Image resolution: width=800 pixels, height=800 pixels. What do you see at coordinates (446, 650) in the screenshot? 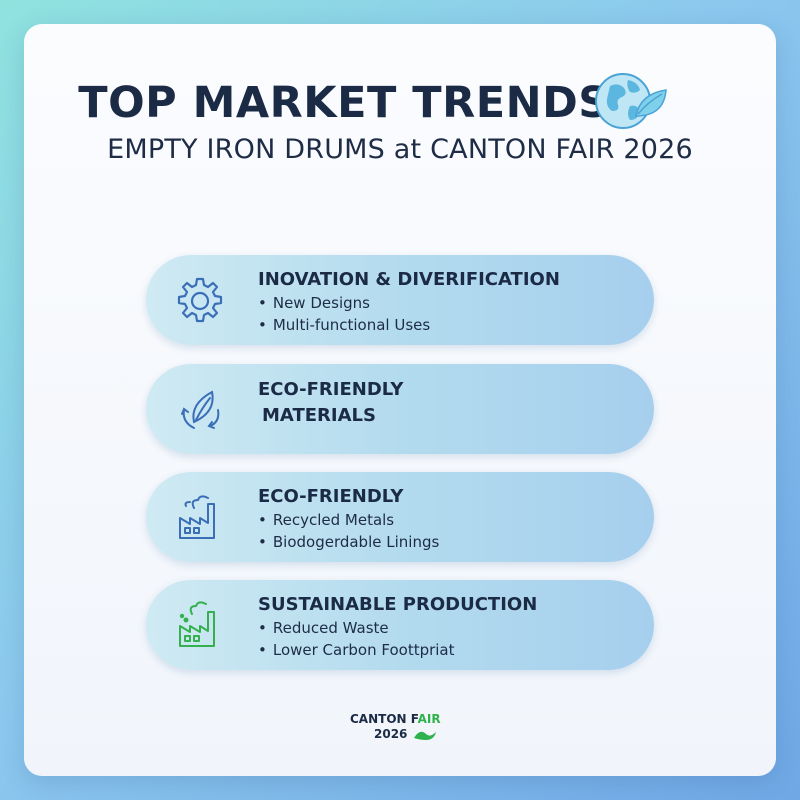
I see `trend-bullet: Lower Carbon Foottpriat` at bounding box center [446, 650].